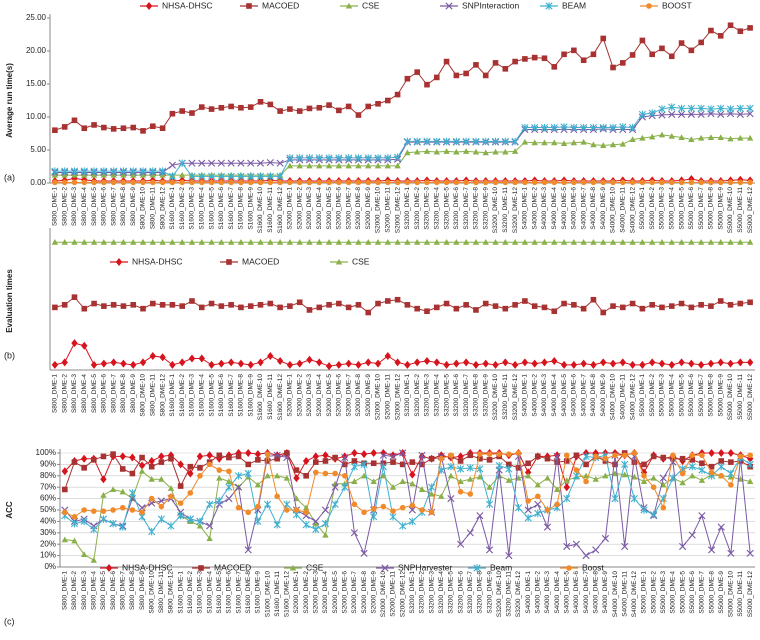 Image resolution: width=760 pixels, height=640 pixels. I want to click on panel-label: (a), so click(9, 177).